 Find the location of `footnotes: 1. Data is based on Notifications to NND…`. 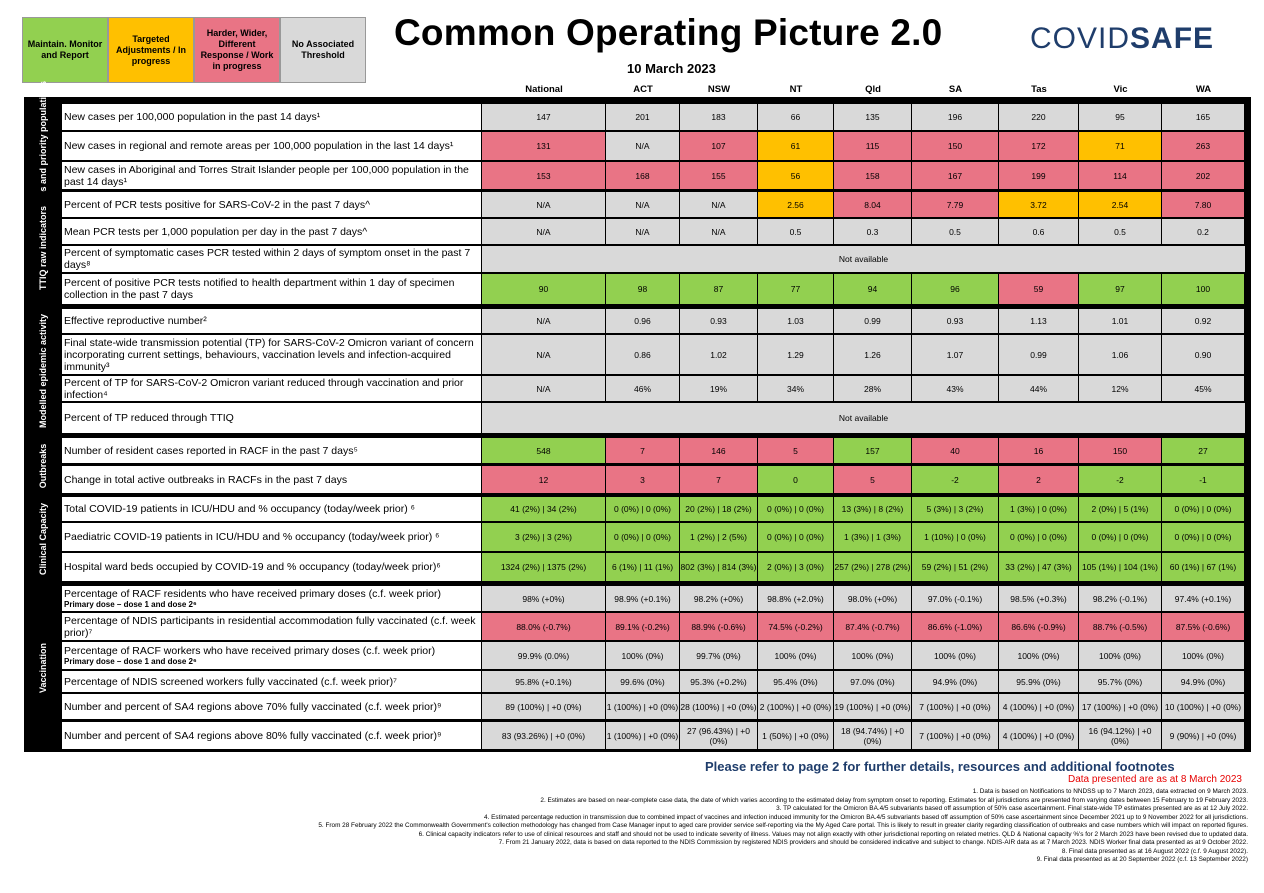

footnotes: 1. Data is based on Notifications to NND… is located at coordinates (668, 826).